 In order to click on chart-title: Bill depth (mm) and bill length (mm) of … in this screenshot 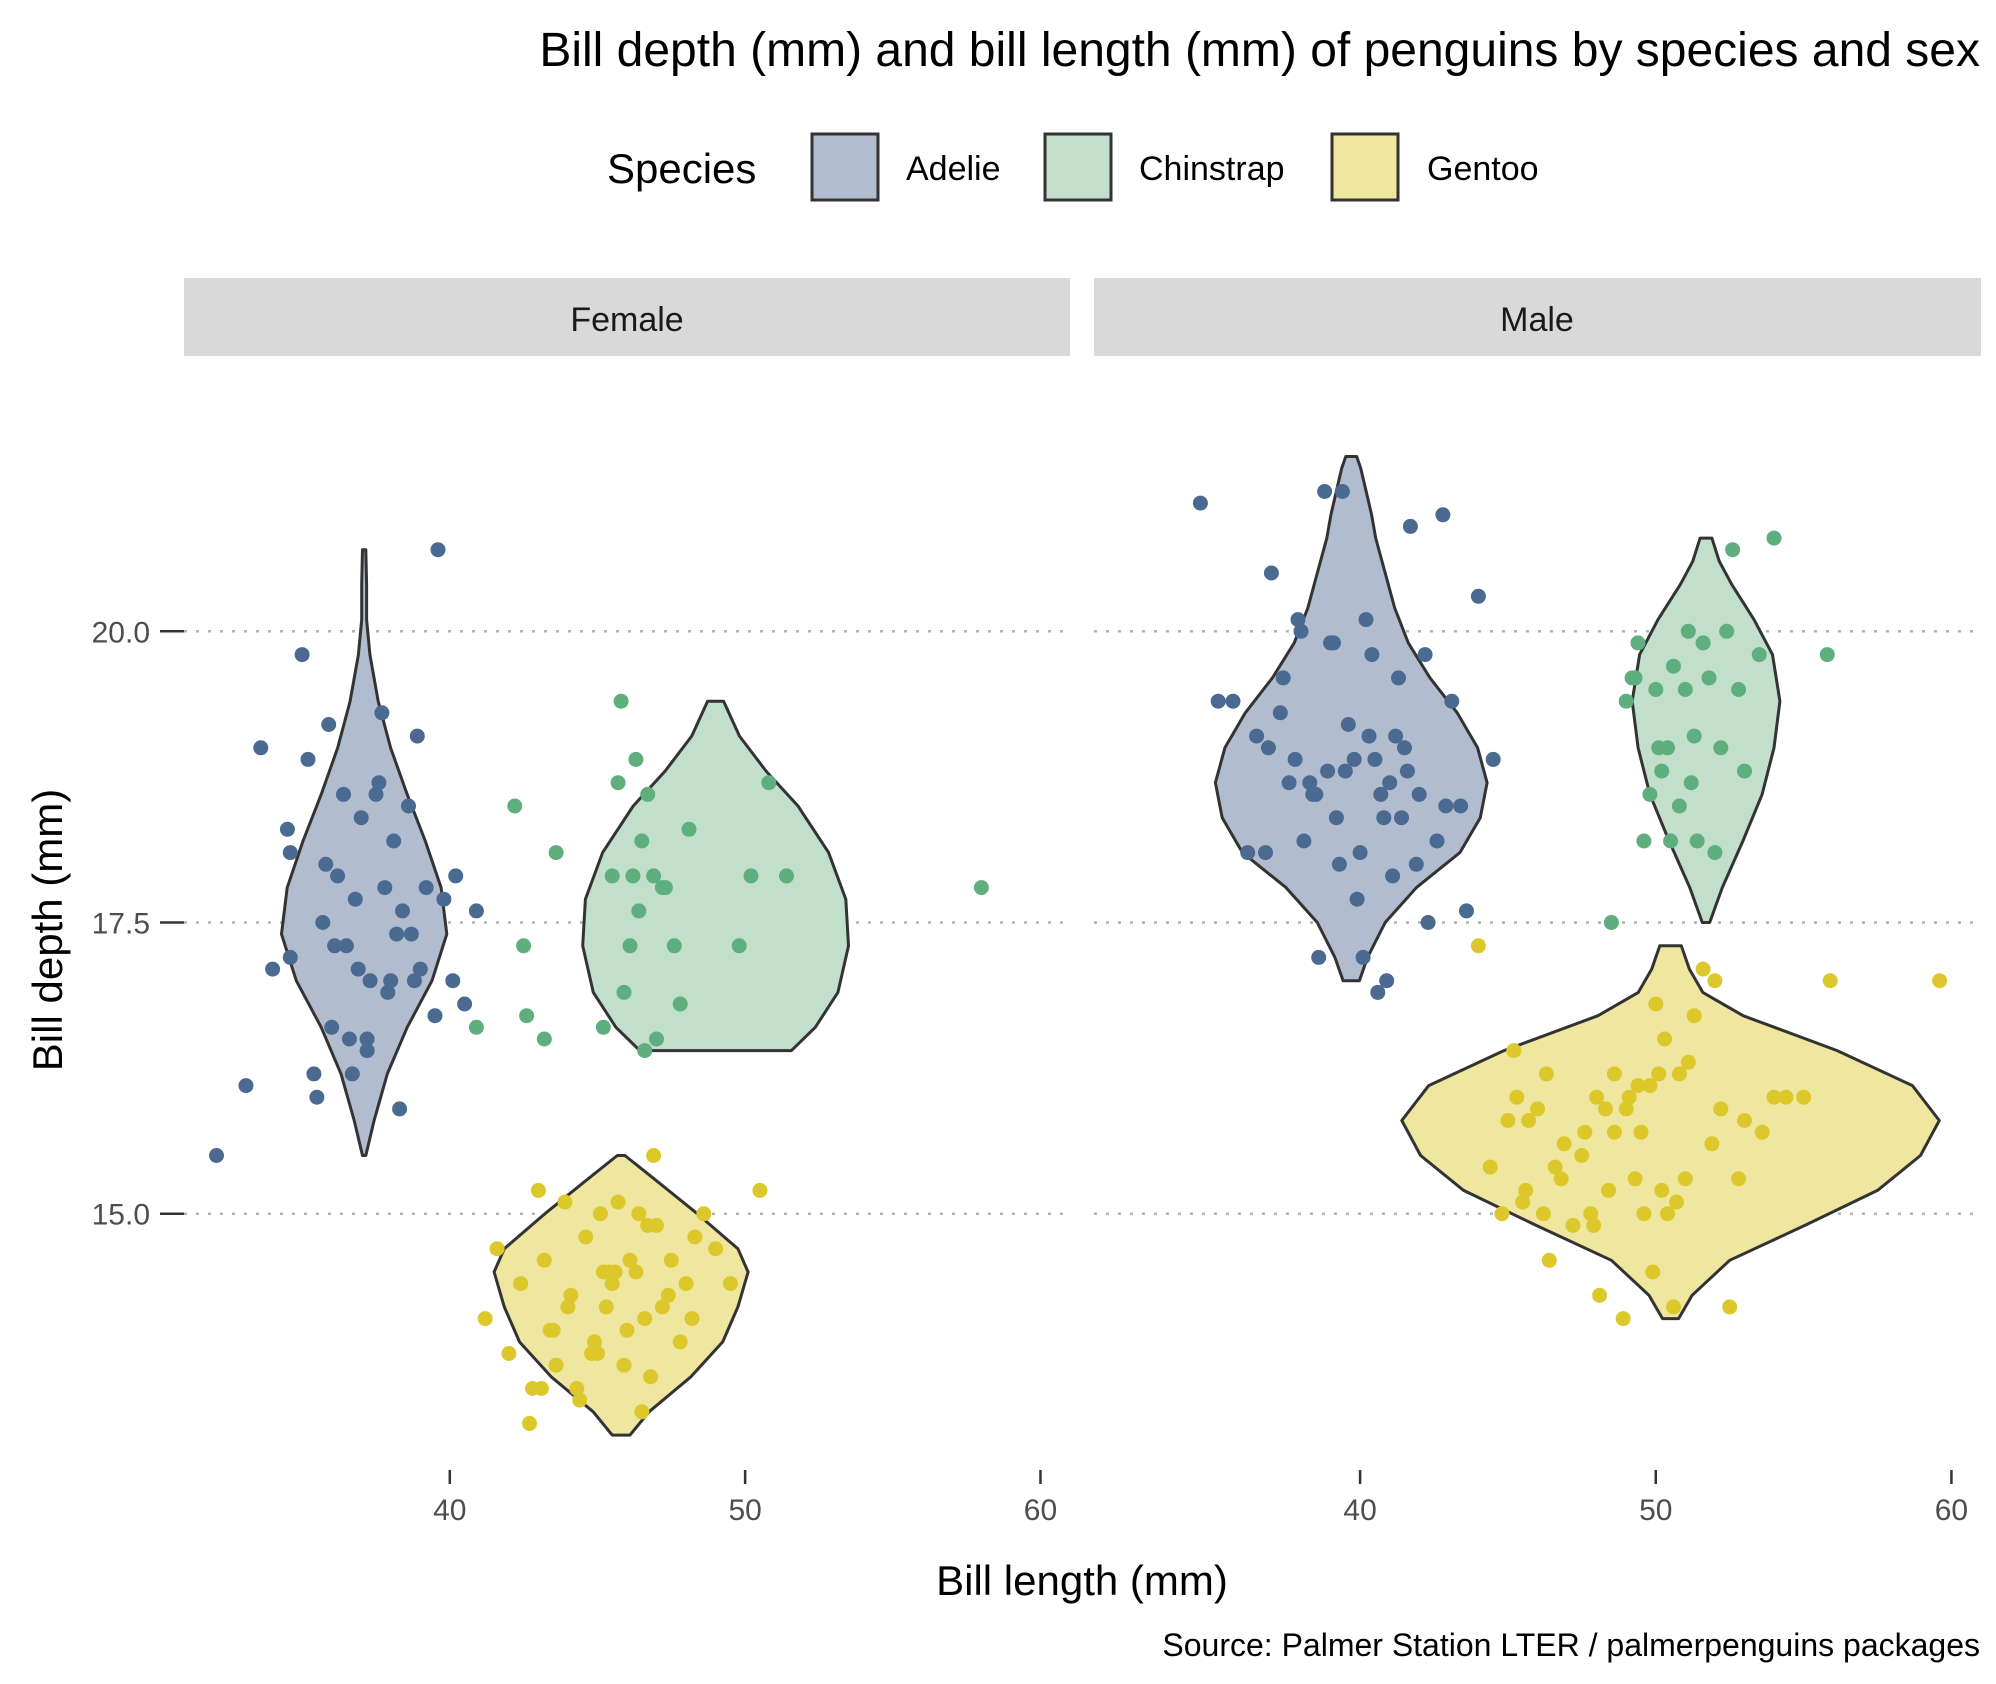, I will do `click(1259, 50)`.